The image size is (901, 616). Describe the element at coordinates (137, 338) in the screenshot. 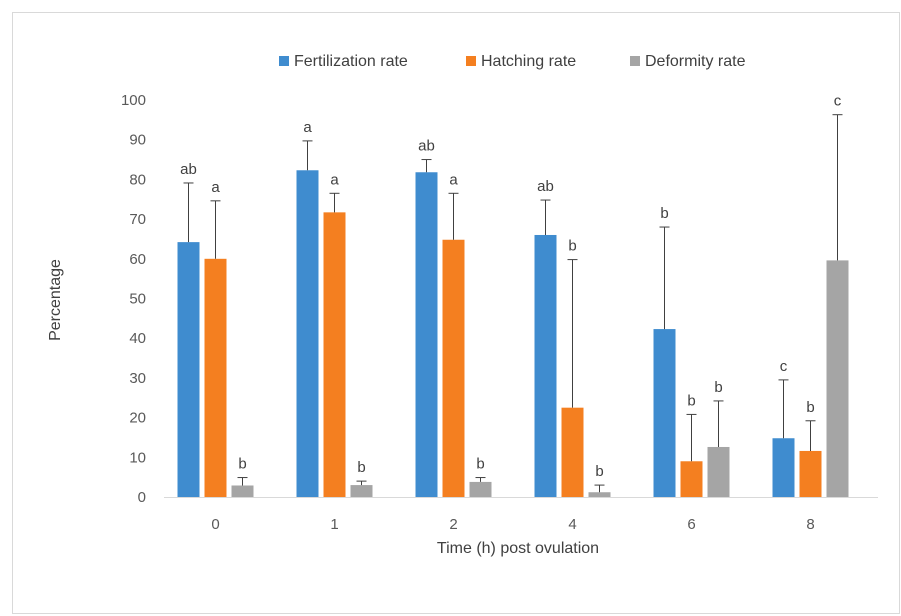

I see `y-tick-label: 40` at that location.